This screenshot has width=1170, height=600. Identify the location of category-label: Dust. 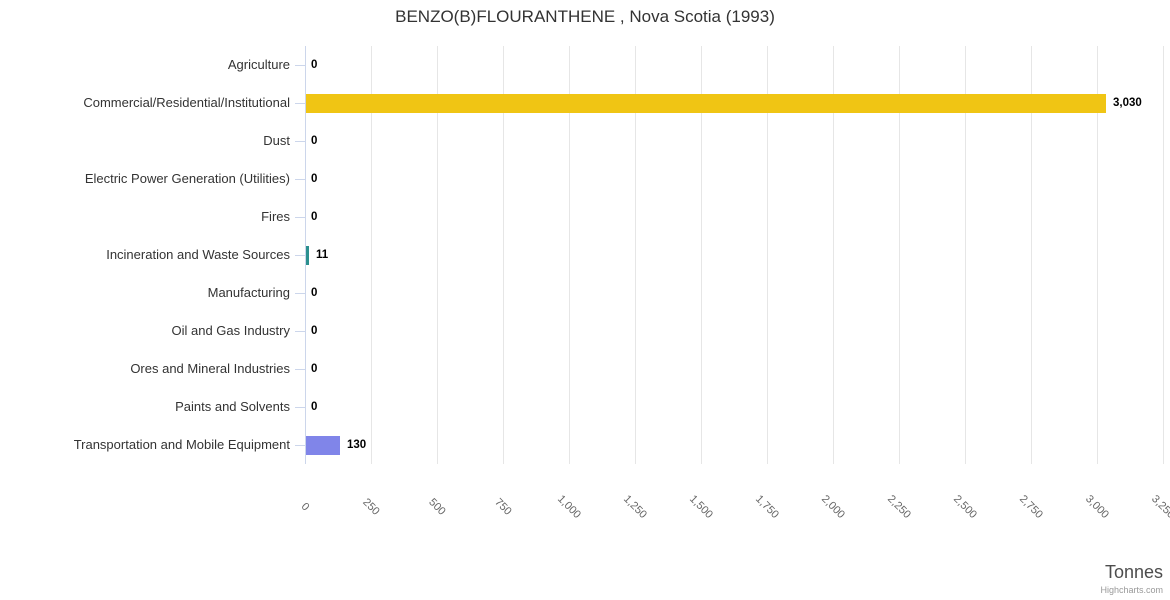
(276, 140).